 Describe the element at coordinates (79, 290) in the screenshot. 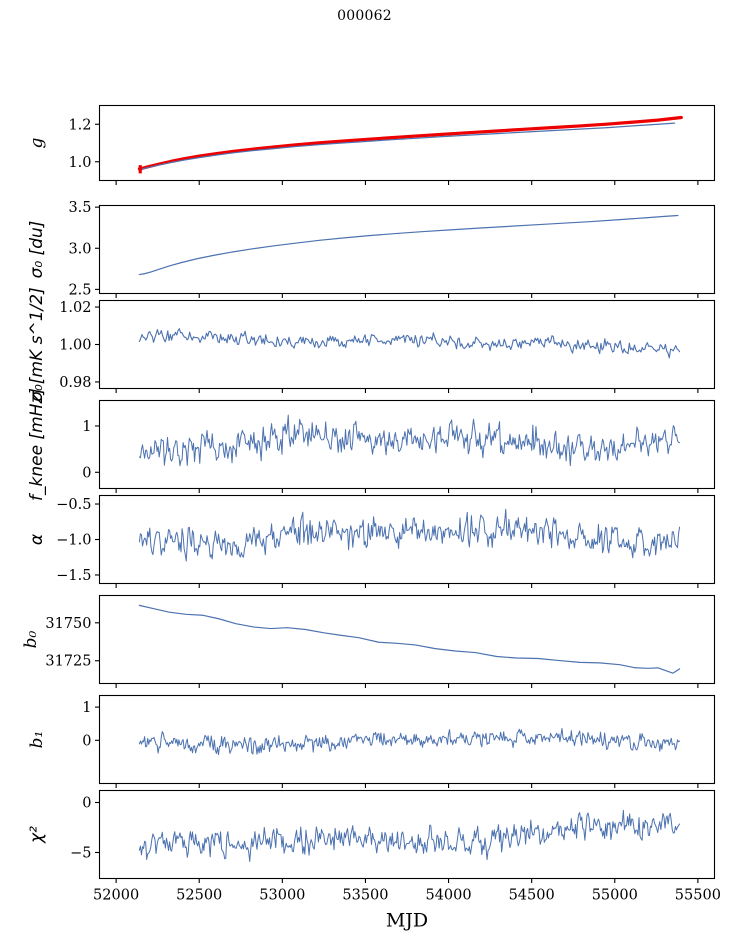

I see `y-ticklabel: 2.5` at that location.